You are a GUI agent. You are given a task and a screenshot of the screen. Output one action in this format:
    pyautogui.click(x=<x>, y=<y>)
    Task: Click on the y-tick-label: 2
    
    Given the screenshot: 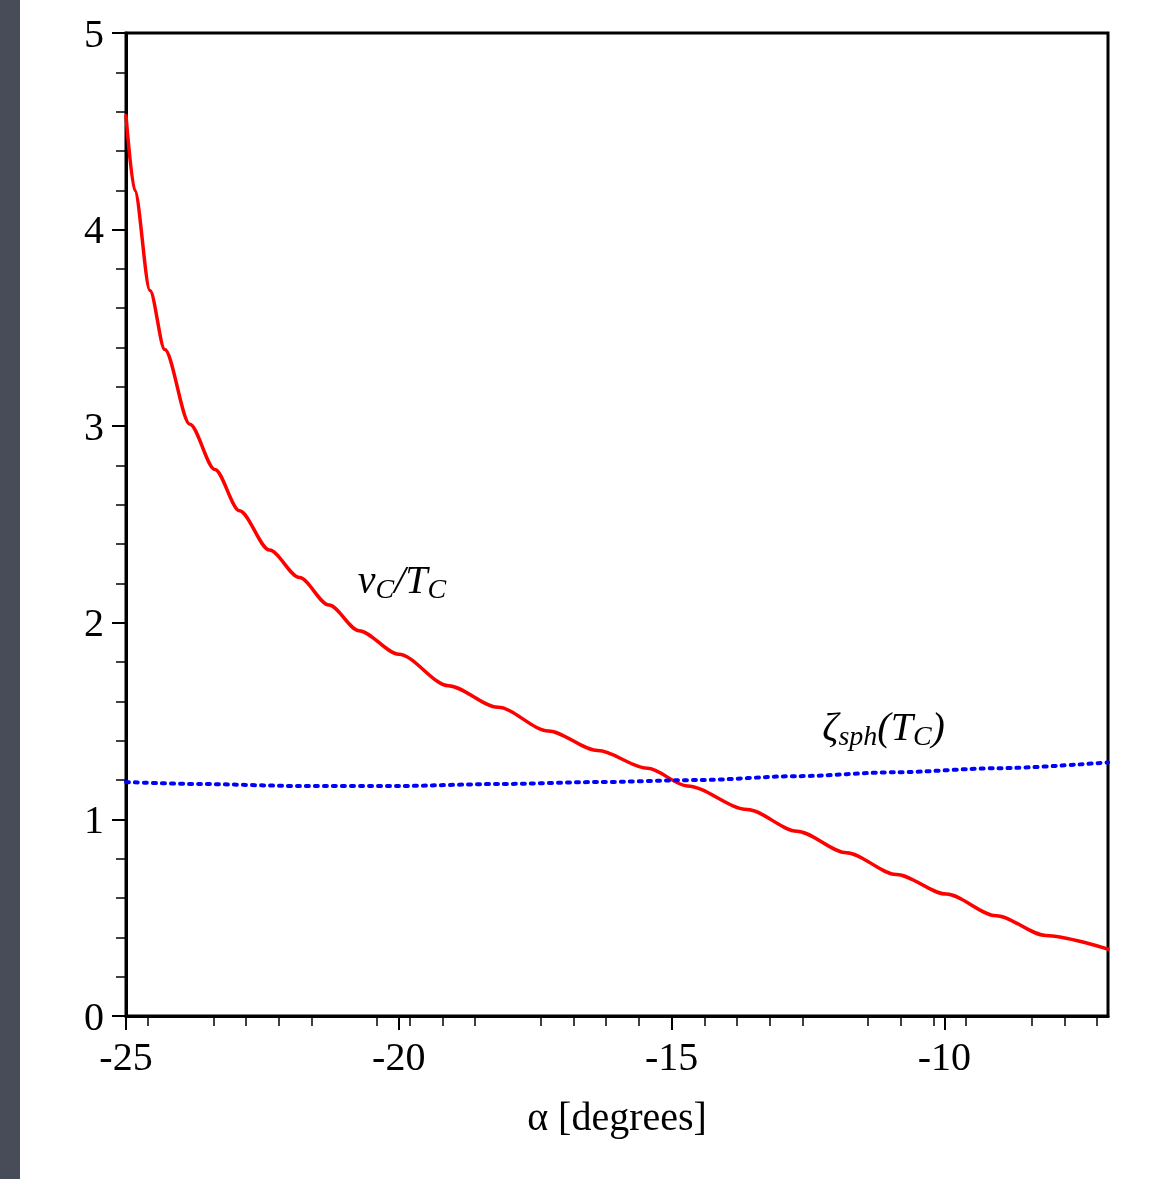 What is the action you would take?
    pyautogui.click(x=94, y=623)
    